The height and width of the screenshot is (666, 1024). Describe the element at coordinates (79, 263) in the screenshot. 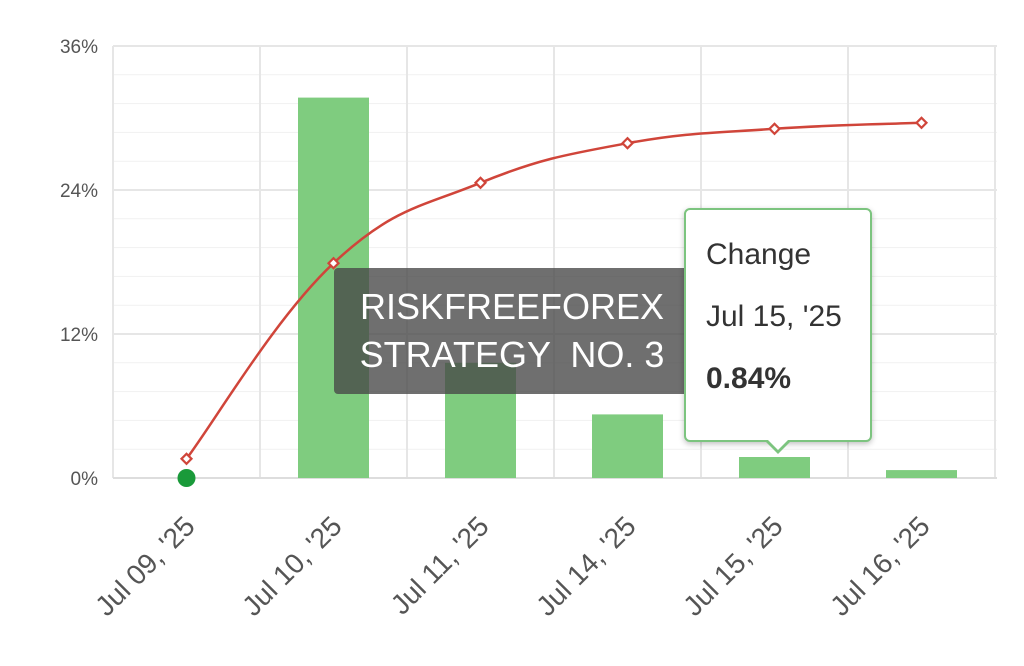

I see `y-axis-ticks: 0% 12% 24% 36%` at that location.